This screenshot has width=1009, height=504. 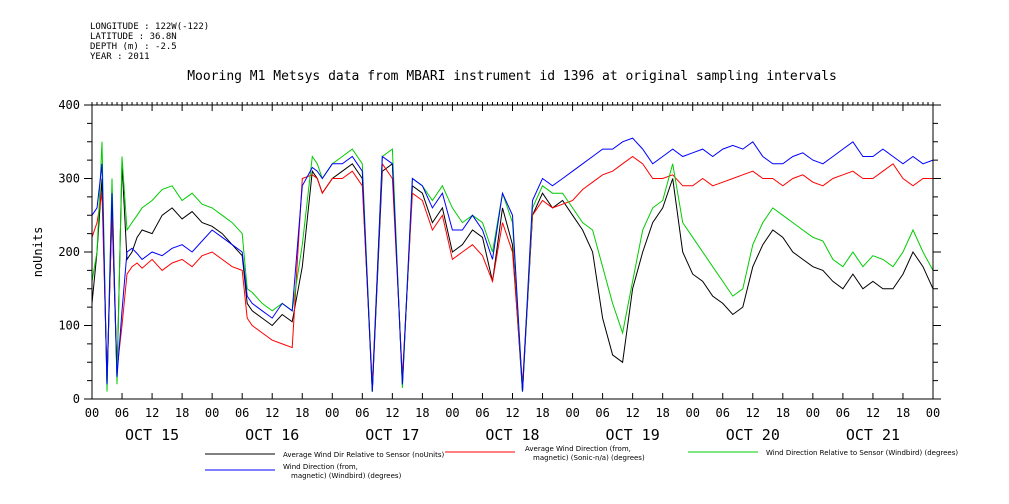 What do you see at coordinates (392, 435) in the screenshot?
I see `day-label: OCT 17` at bounding box center [392, 435].